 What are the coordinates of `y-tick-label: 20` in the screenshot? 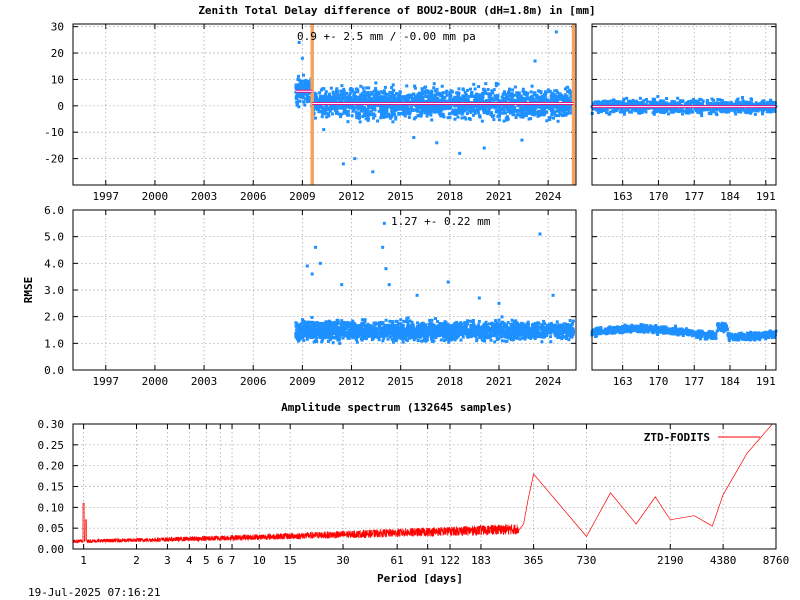 It's located at (57, 53).